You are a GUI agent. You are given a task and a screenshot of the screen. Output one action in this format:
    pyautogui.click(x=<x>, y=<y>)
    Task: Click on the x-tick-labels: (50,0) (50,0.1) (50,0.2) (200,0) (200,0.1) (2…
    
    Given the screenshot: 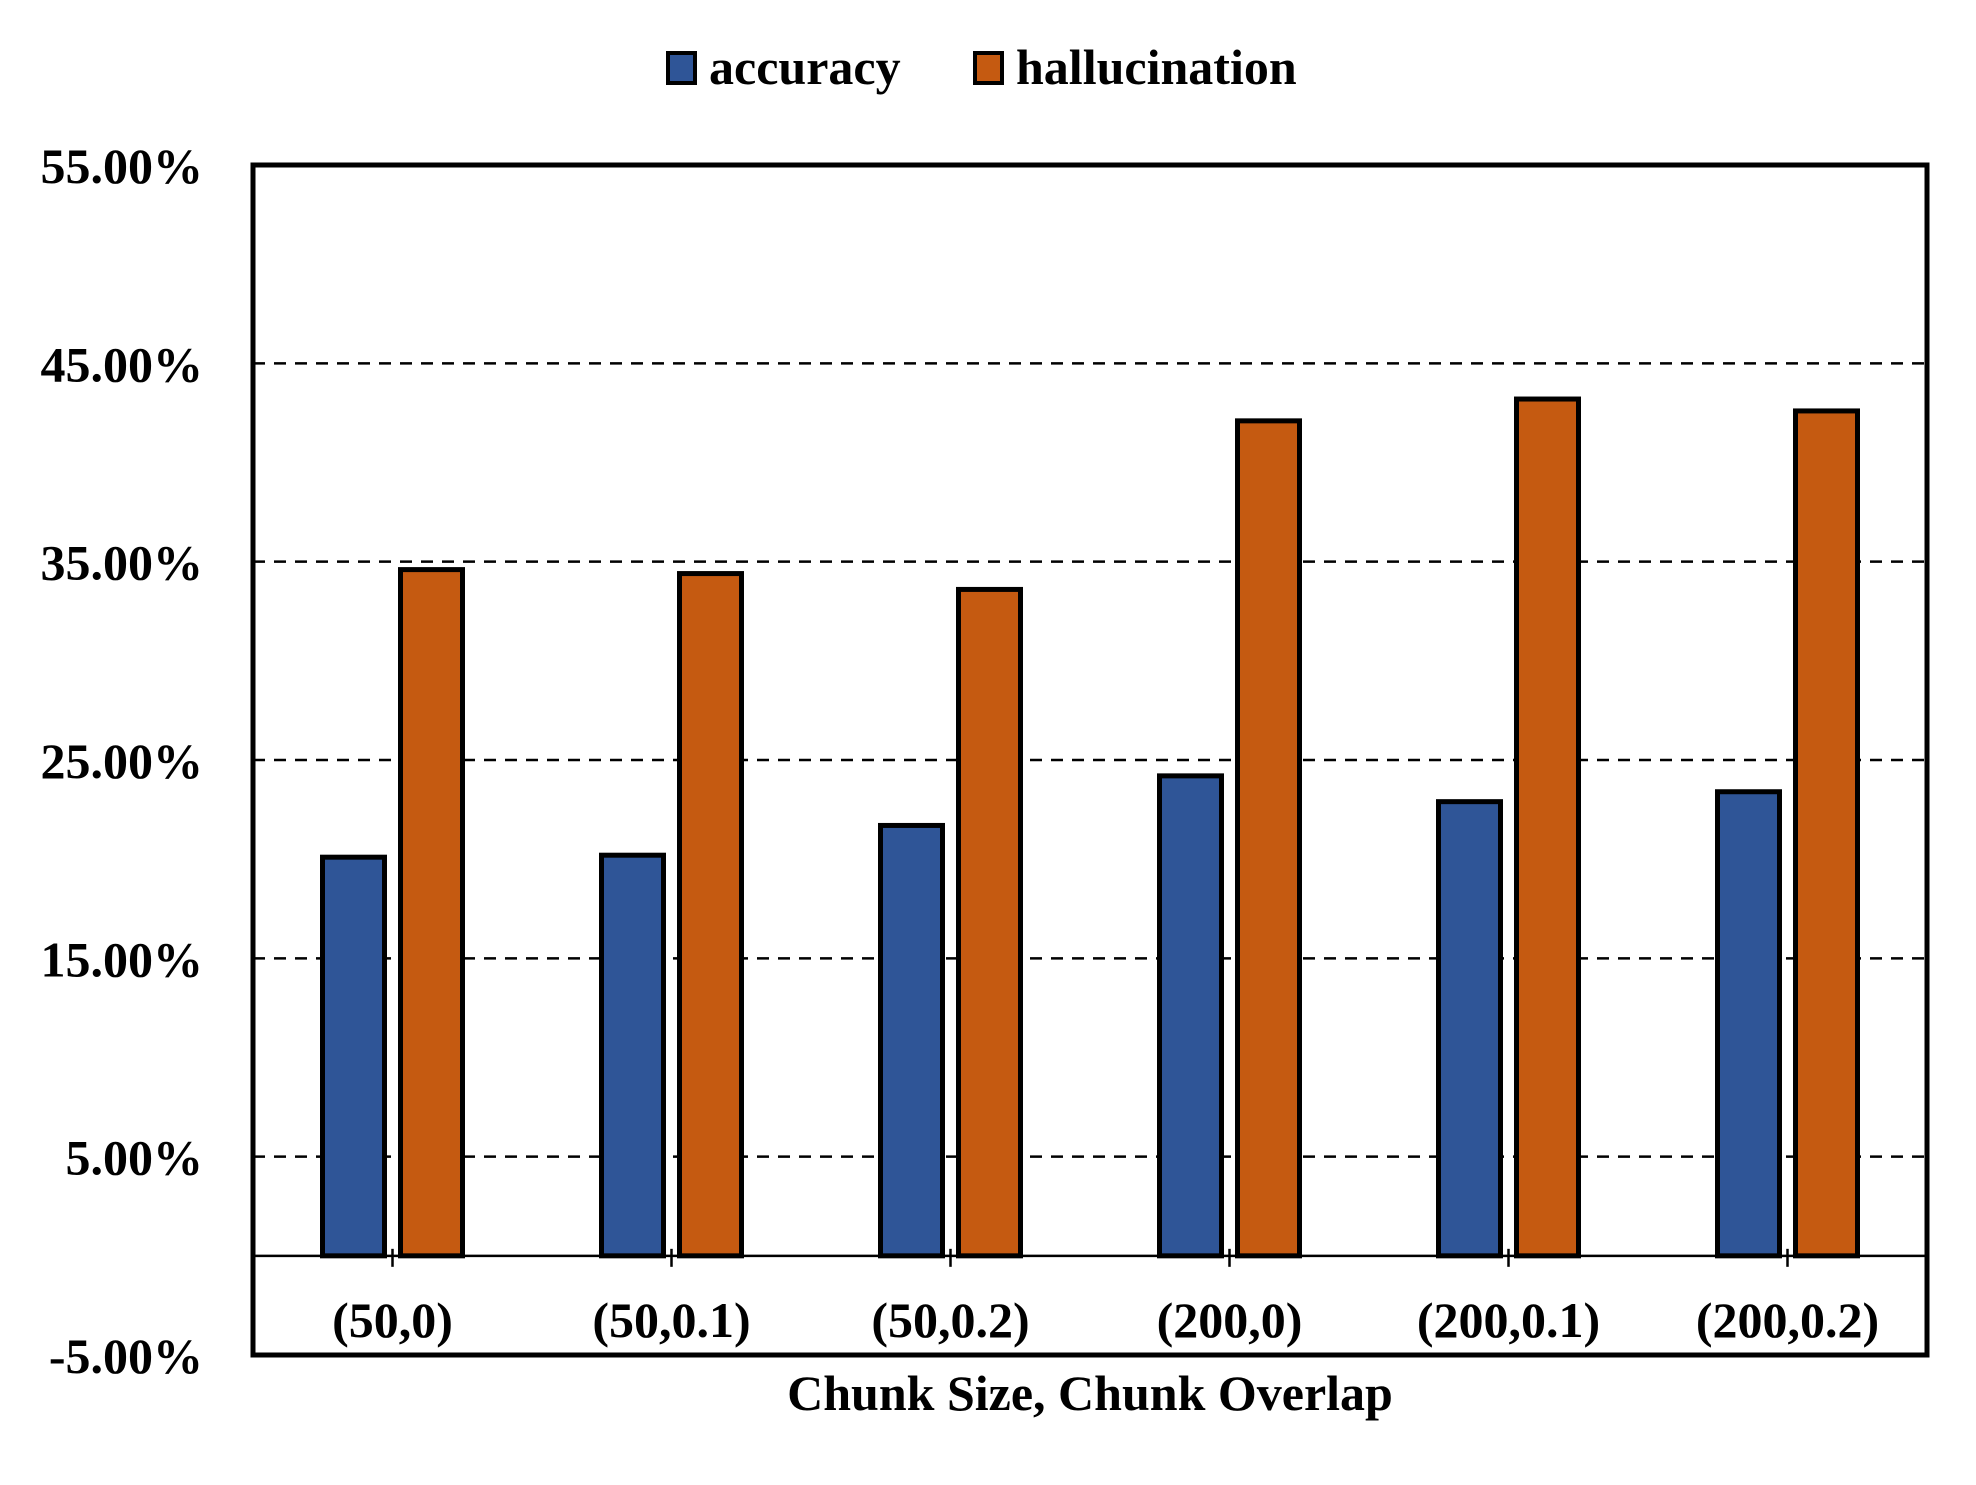 What is the action you would take?
    pyautogui.click(x=1105, y=1320)
    